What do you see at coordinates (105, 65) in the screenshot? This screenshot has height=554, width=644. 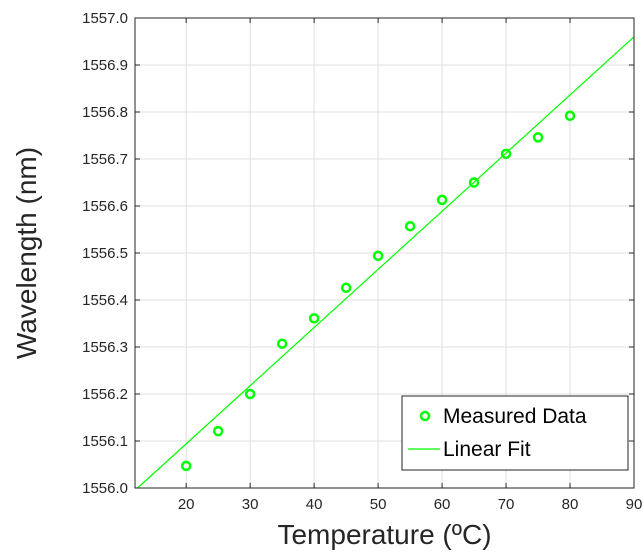 I see `y-tick-label: 1556.9` at bounding box center [105, 65].